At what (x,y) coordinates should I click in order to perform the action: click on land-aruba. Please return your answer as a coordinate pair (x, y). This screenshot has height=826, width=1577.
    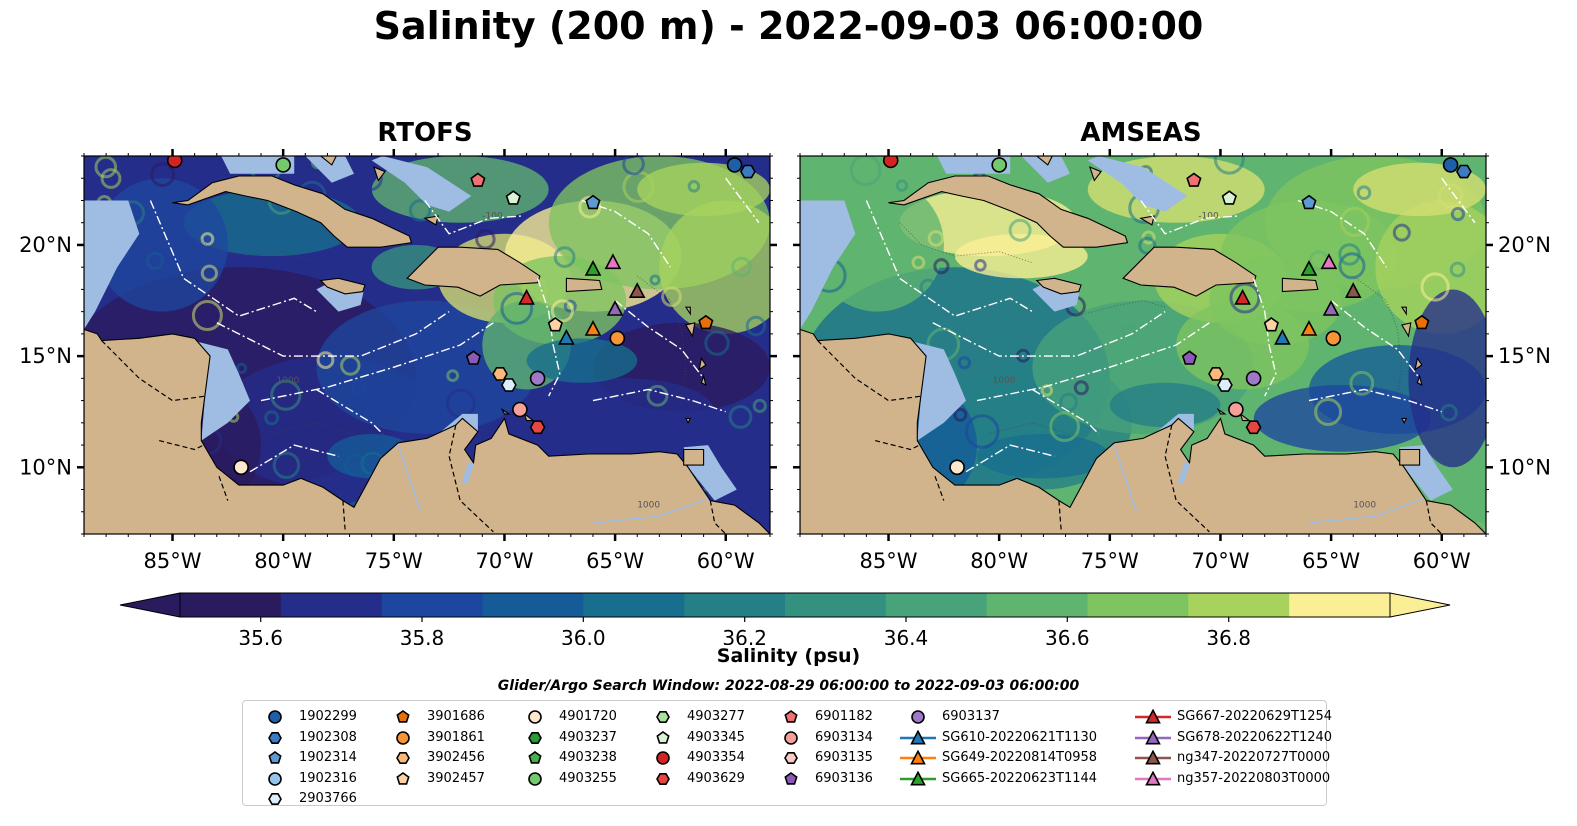
    Looking at the image, I should click on (505, 411).